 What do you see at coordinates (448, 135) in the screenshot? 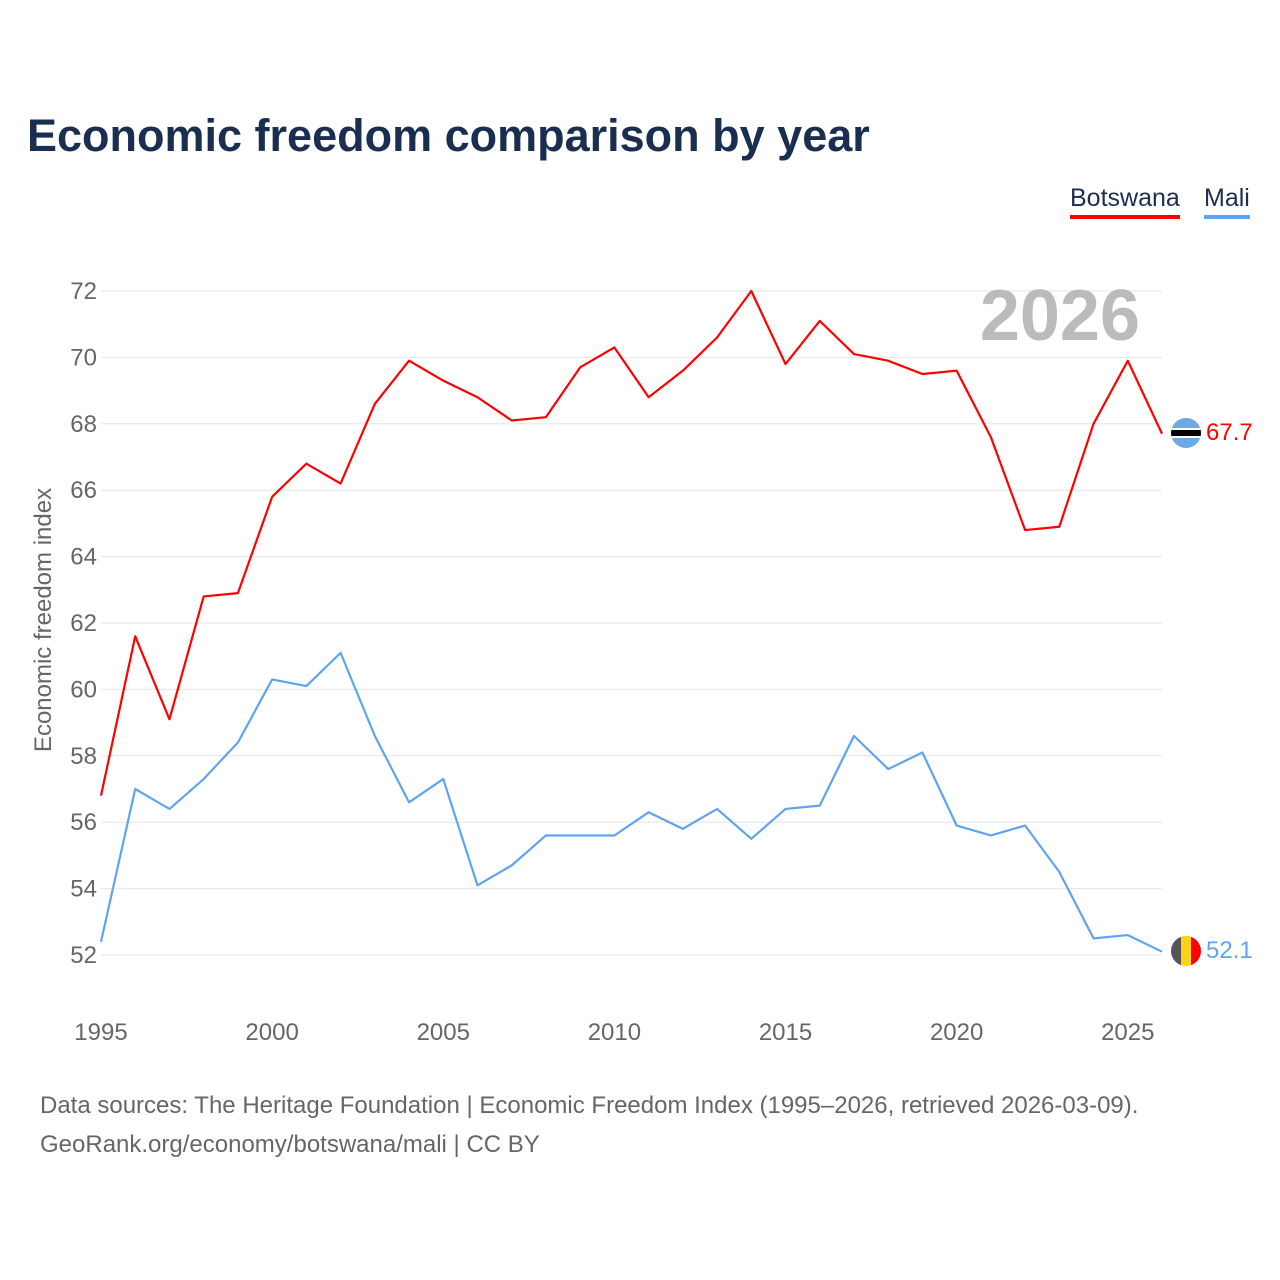
I see `chart-title: Economic freedom comparison by year` at bounding box center [448, 135].